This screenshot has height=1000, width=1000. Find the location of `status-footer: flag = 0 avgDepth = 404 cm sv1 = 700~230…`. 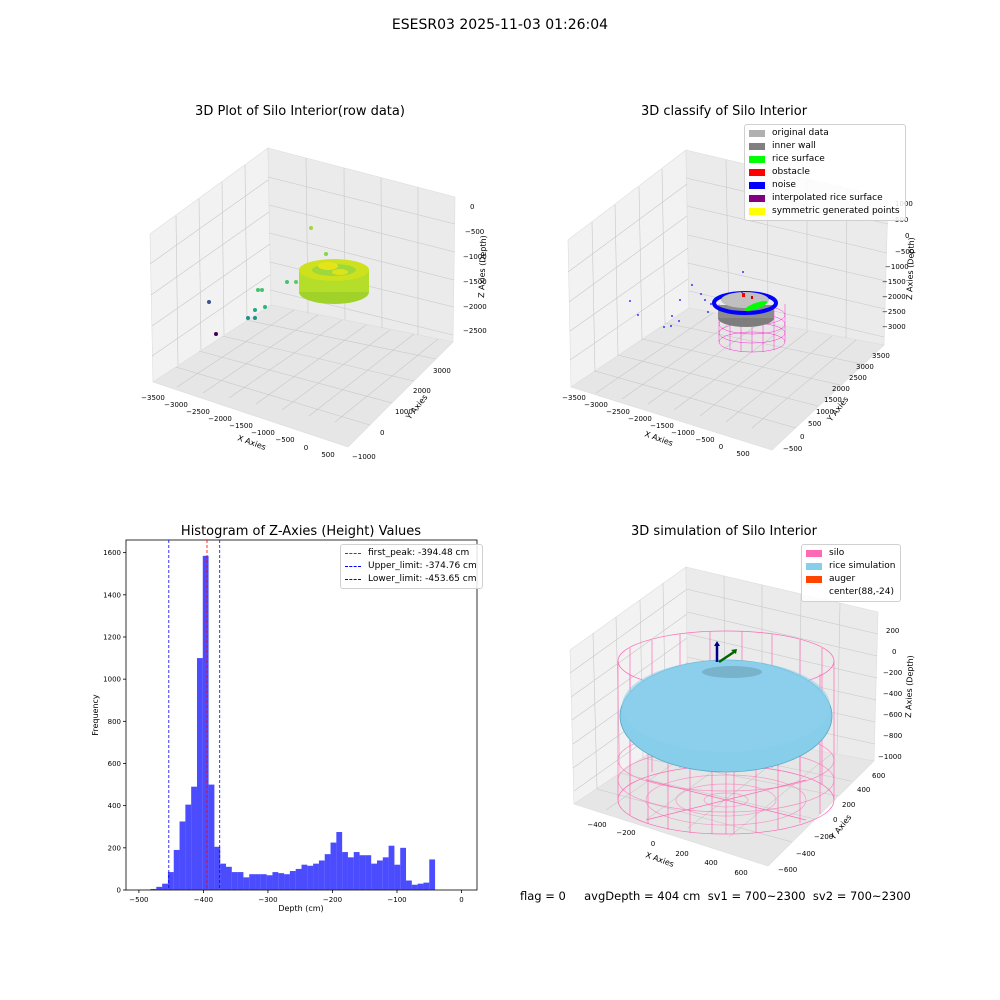

status-footer: flag = 0 avgDepth = 404 cm sv1 = 700~230… is located at coordinates (715, 896).